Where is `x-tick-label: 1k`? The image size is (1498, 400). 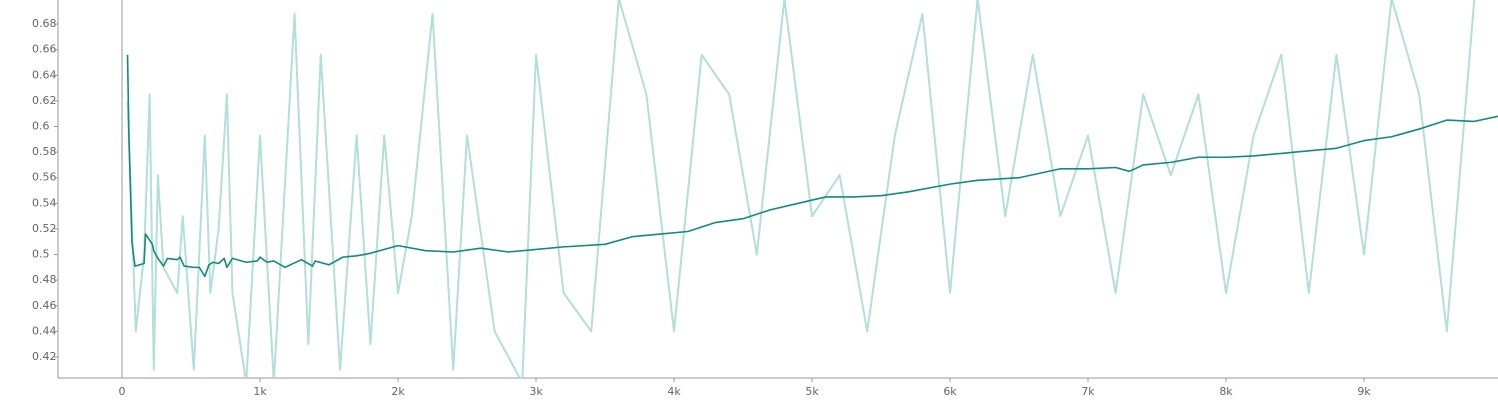
x-tick-label: 1k is located at coordinates (260, 391).